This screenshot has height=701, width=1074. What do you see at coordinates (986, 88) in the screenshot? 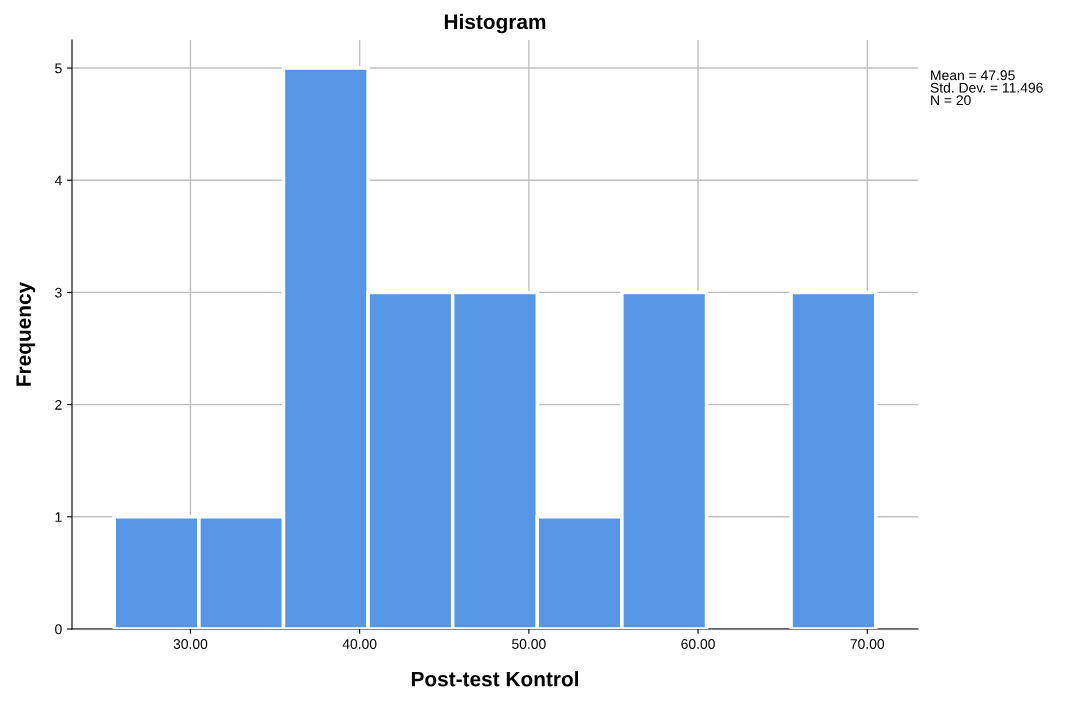
I see `text: Mean = 47.95 Std. Dev. = 11.496 N = 20` at bounding box center [986, 88].